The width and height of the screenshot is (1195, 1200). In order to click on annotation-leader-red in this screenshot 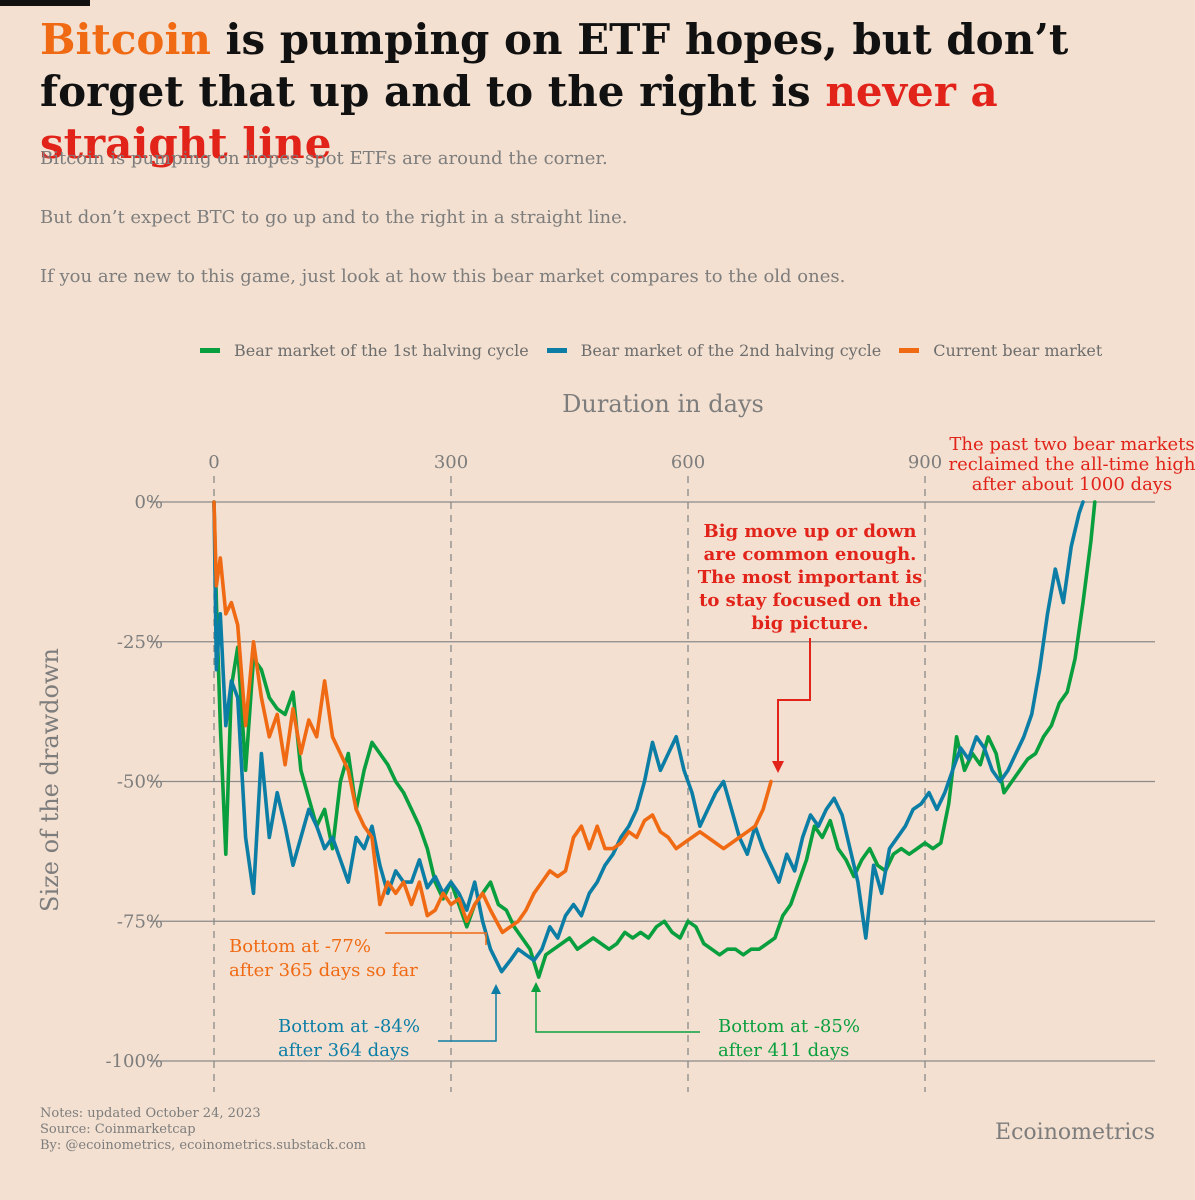, I will do `click(794, 700)`.